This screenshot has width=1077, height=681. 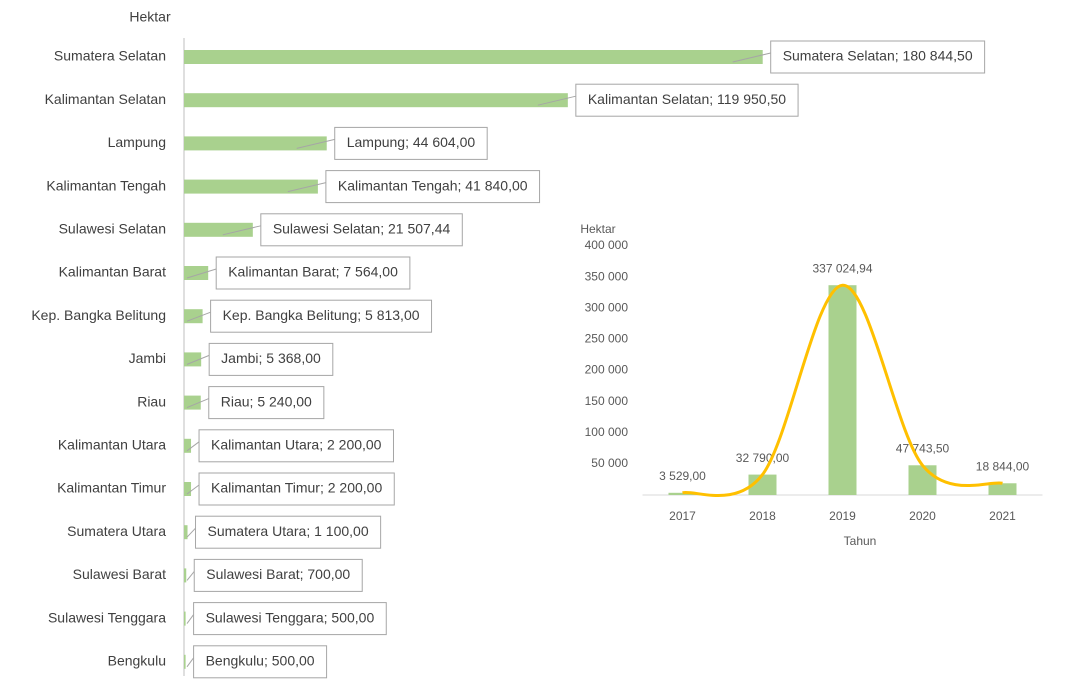 What do you see at coordinates (763, 458) in the screenshot?
I see `data-label: 32 790,00` at bounding box center [763, 458].